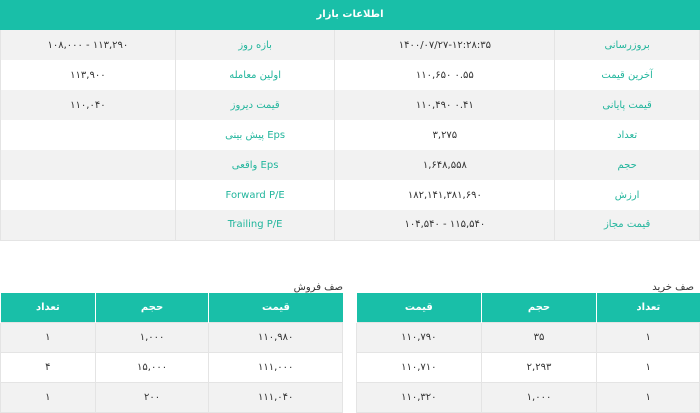  What do you see at coordinates (627, 225) in the screenshot?
I see `info-label: قیمت مجاز` at bounding box center [627, 225].